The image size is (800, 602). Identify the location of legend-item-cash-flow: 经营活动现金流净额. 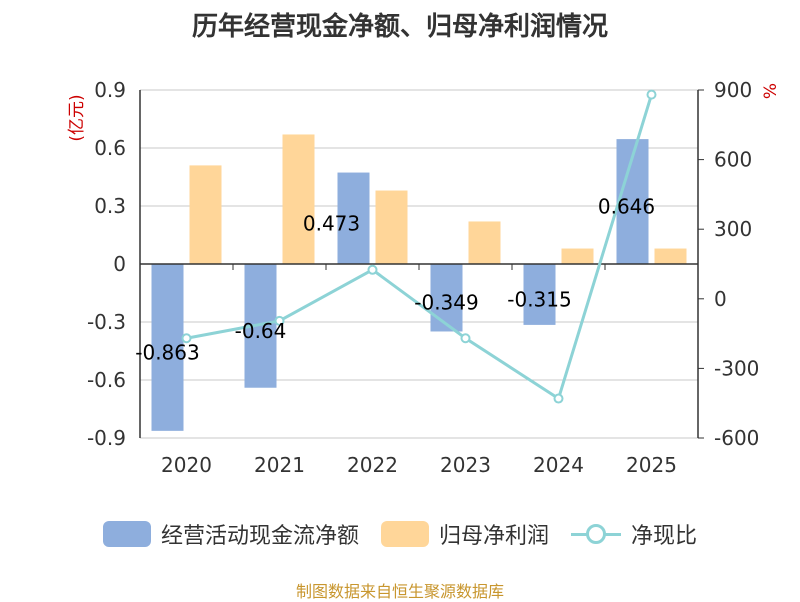
(230, 534).